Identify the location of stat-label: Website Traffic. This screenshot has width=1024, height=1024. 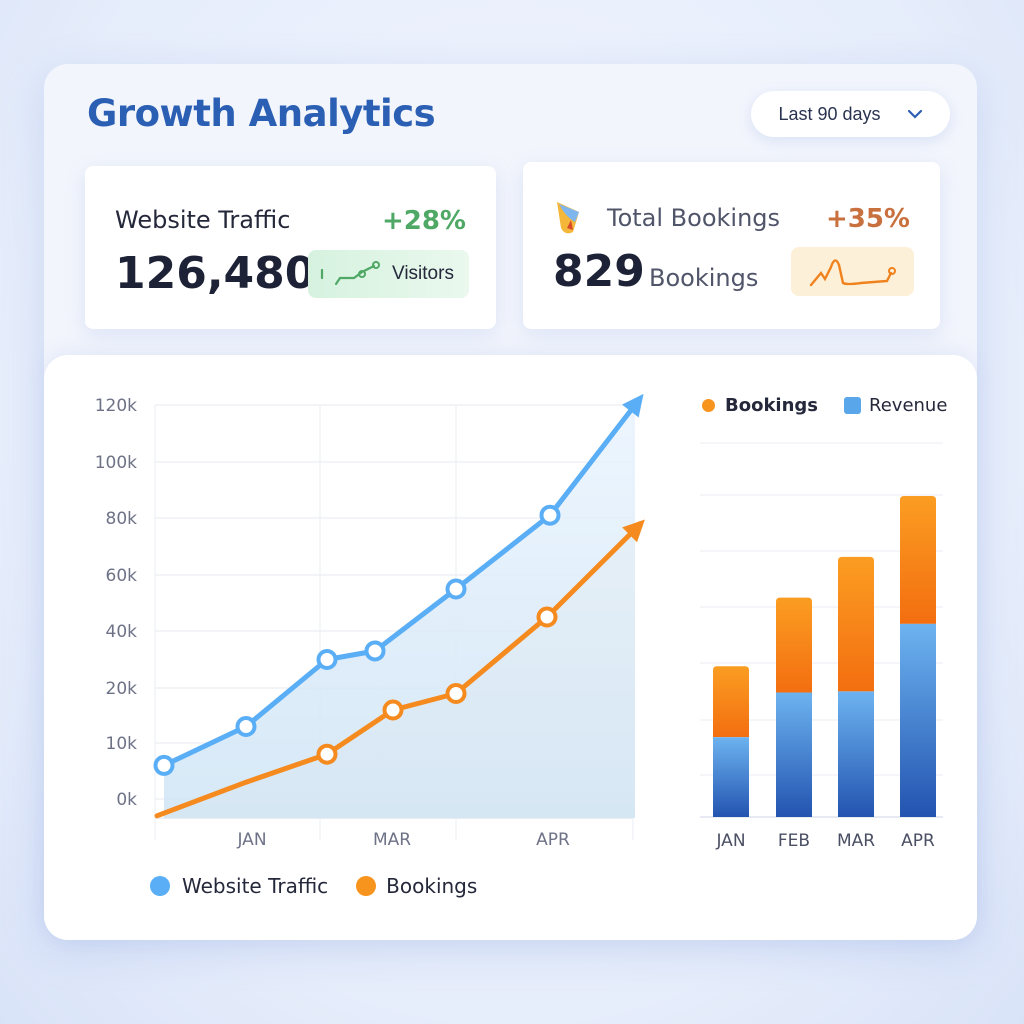
(203, 220).